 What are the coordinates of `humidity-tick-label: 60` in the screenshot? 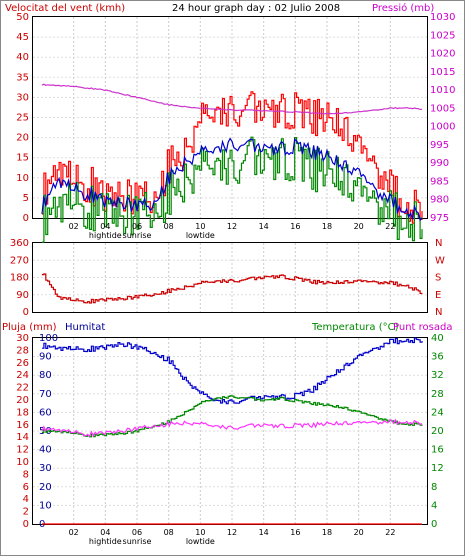 It's located at (45, 412).